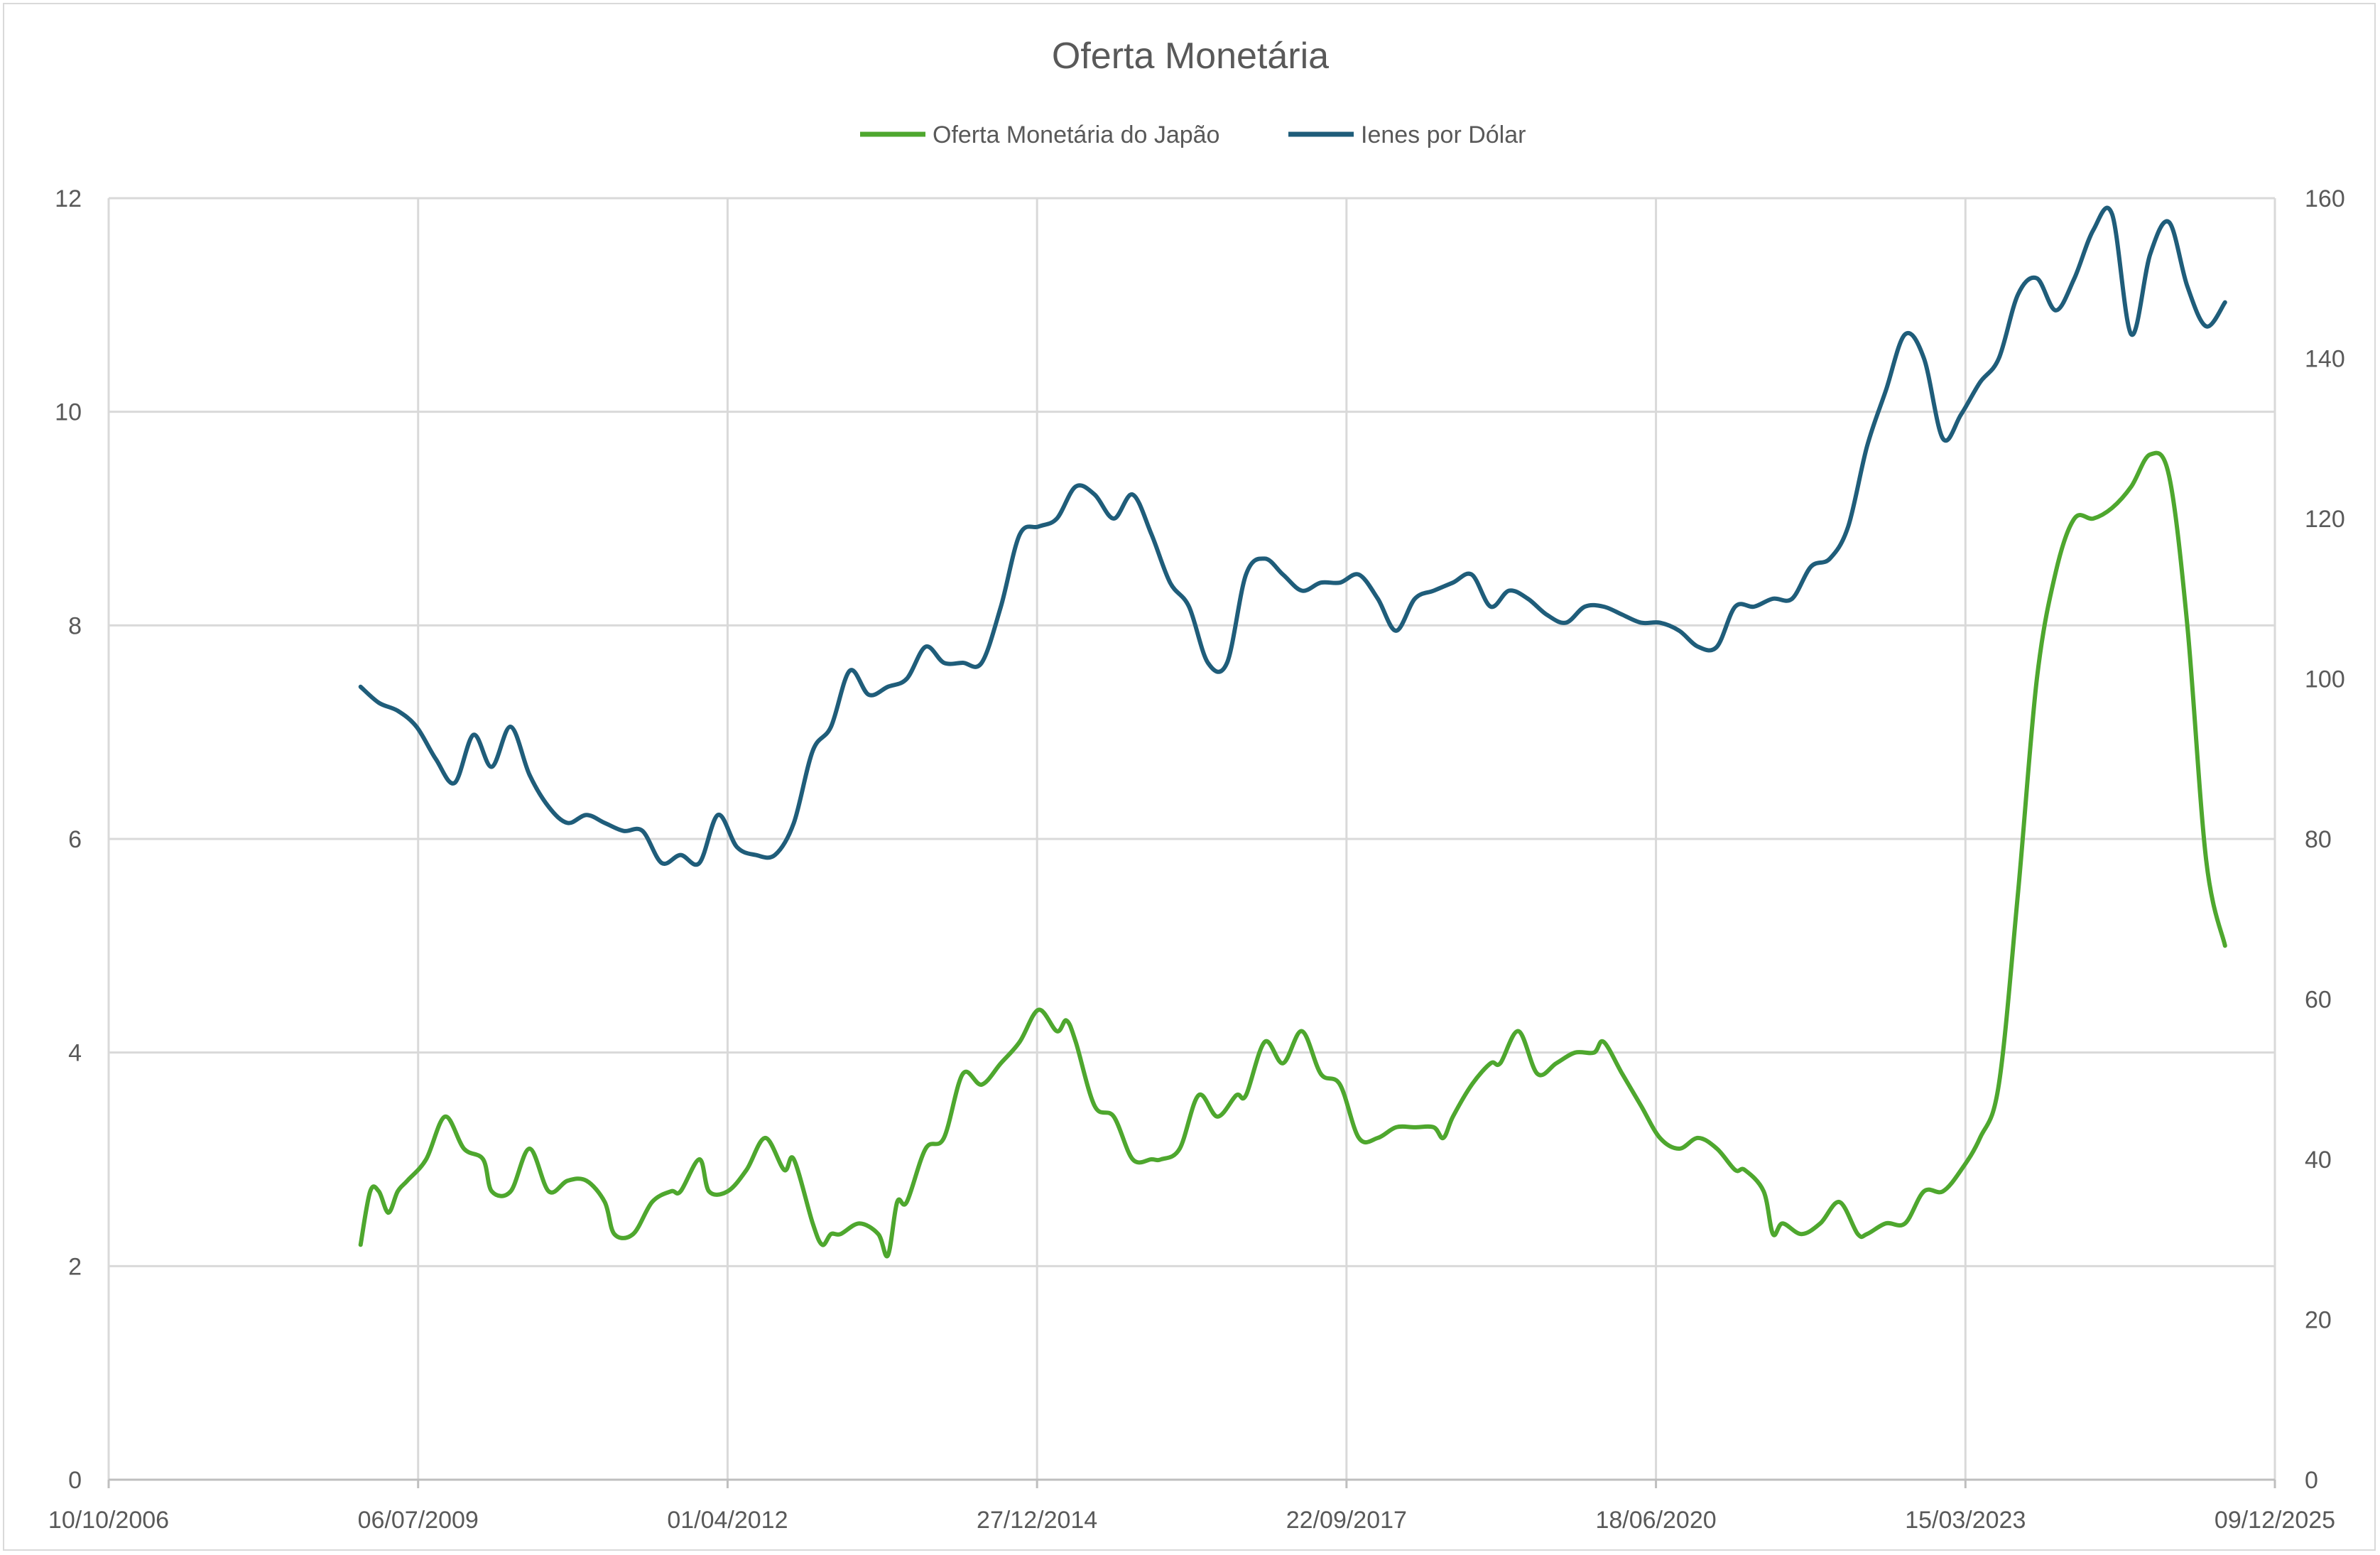 The width and height of the screenshot is (2380, 1555). I want to click on right-tick-label: 80, so click(2318, 839).